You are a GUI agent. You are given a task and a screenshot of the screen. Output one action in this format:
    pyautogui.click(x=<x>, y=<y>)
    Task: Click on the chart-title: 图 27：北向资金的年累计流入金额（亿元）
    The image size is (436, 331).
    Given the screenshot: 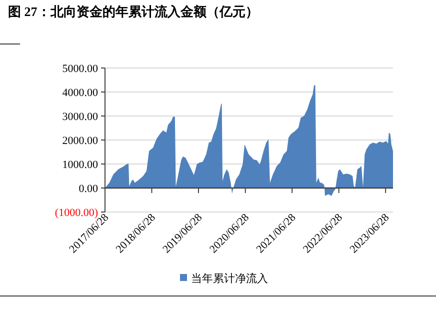 What is the action you would take?
    pyautogui.click(x=133, y=11)
    